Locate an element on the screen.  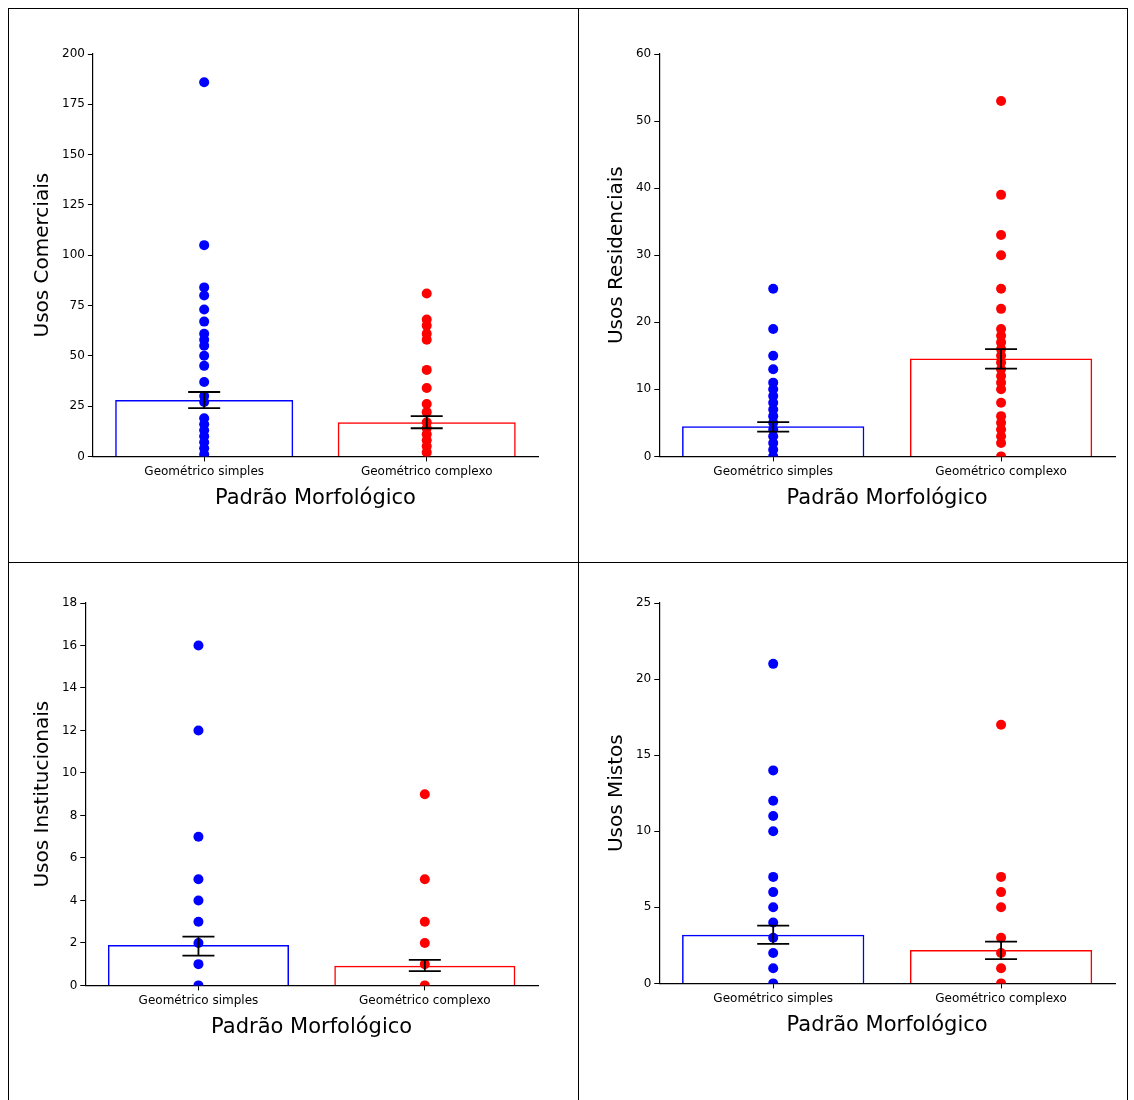
y-tick-label: 2 is located at coordinates (73, 942).